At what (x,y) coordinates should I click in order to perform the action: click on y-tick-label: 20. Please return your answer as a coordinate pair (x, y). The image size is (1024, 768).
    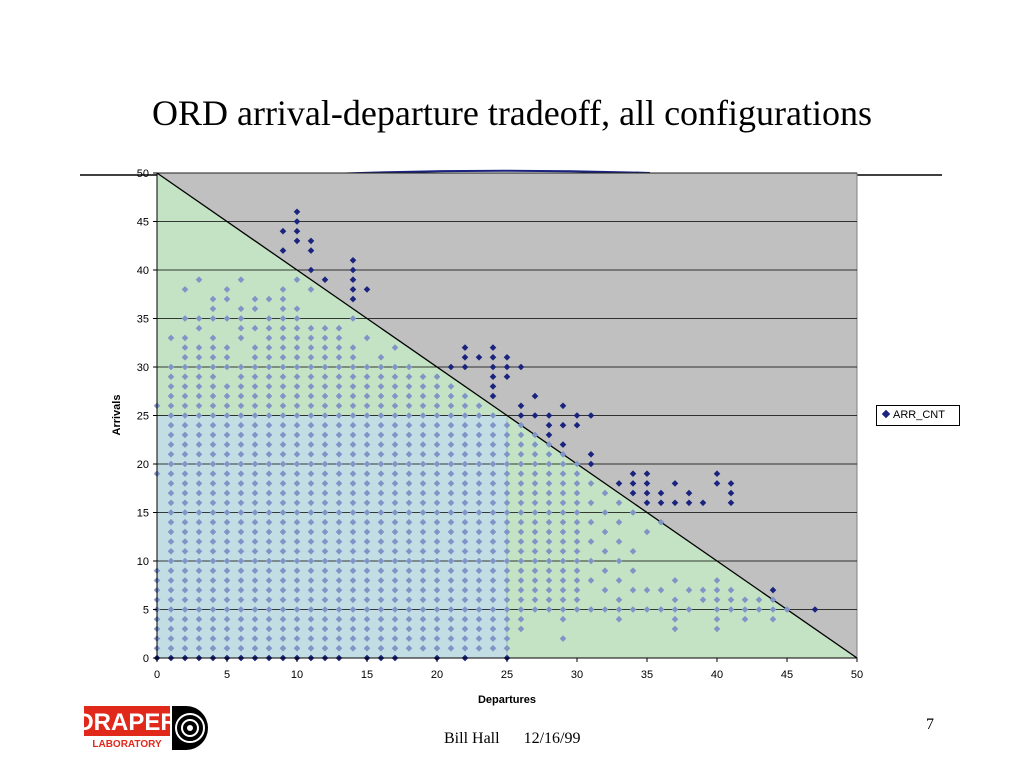
    Looking at the image, I should click on (143, 465).